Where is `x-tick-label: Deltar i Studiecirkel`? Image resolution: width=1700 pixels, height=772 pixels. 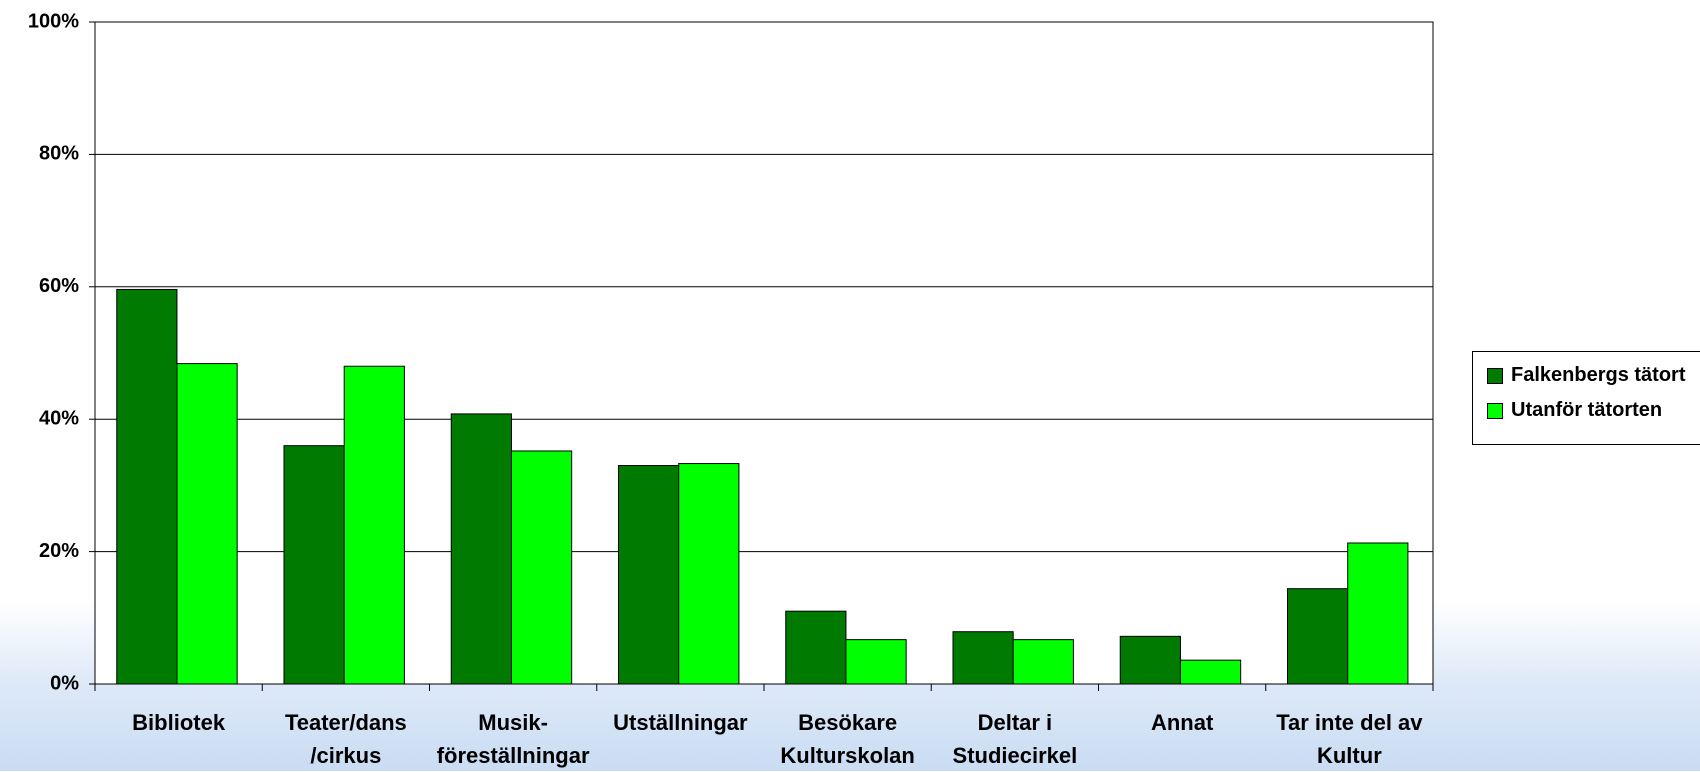
x-tick-label: Deltar i Studiecirkel is located at coordinates (1015, 739).